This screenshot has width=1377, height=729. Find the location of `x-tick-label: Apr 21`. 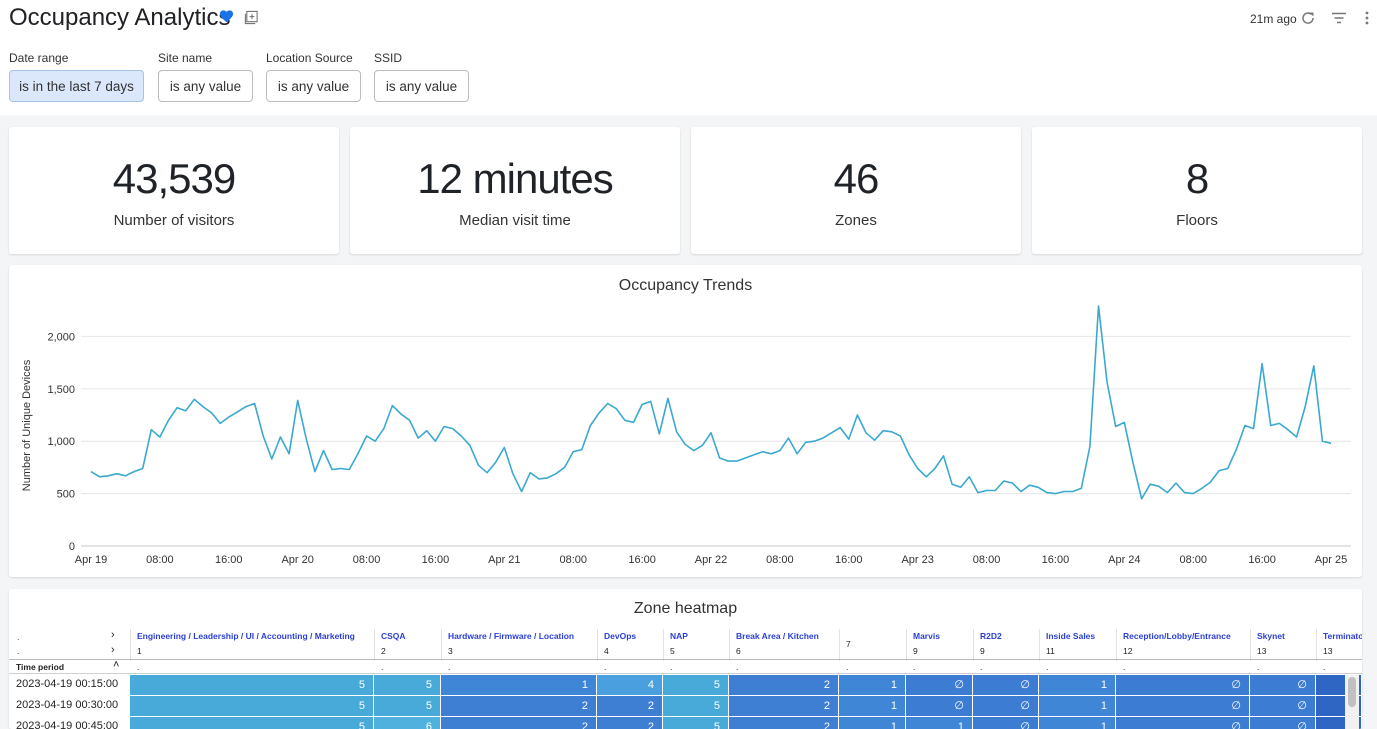

x-tick-label: Apr 21 is located at coordinates (504, 560).